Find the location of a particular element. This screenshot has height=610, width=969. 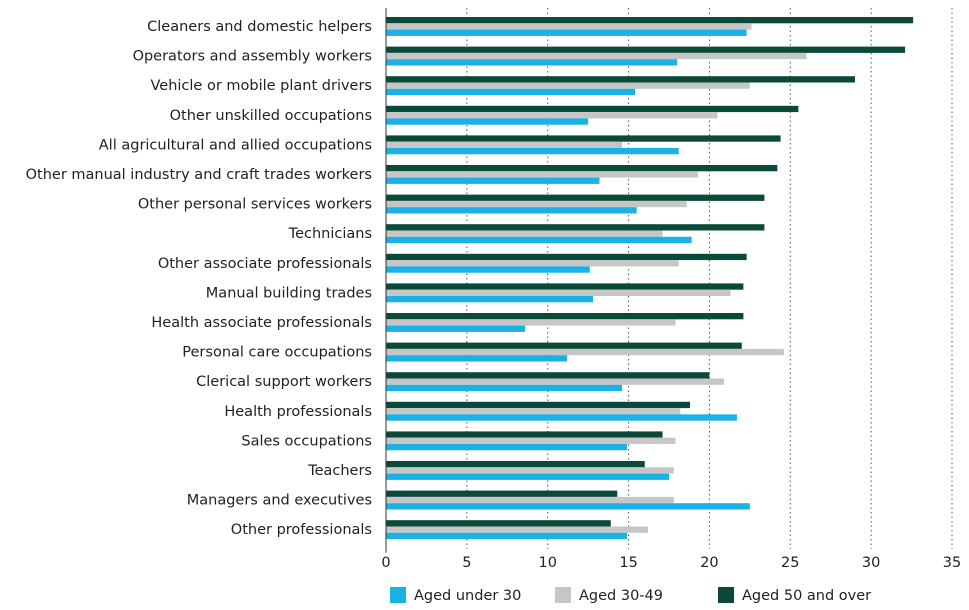

category-label: Sales occupations is located at coordinates (306, 441).